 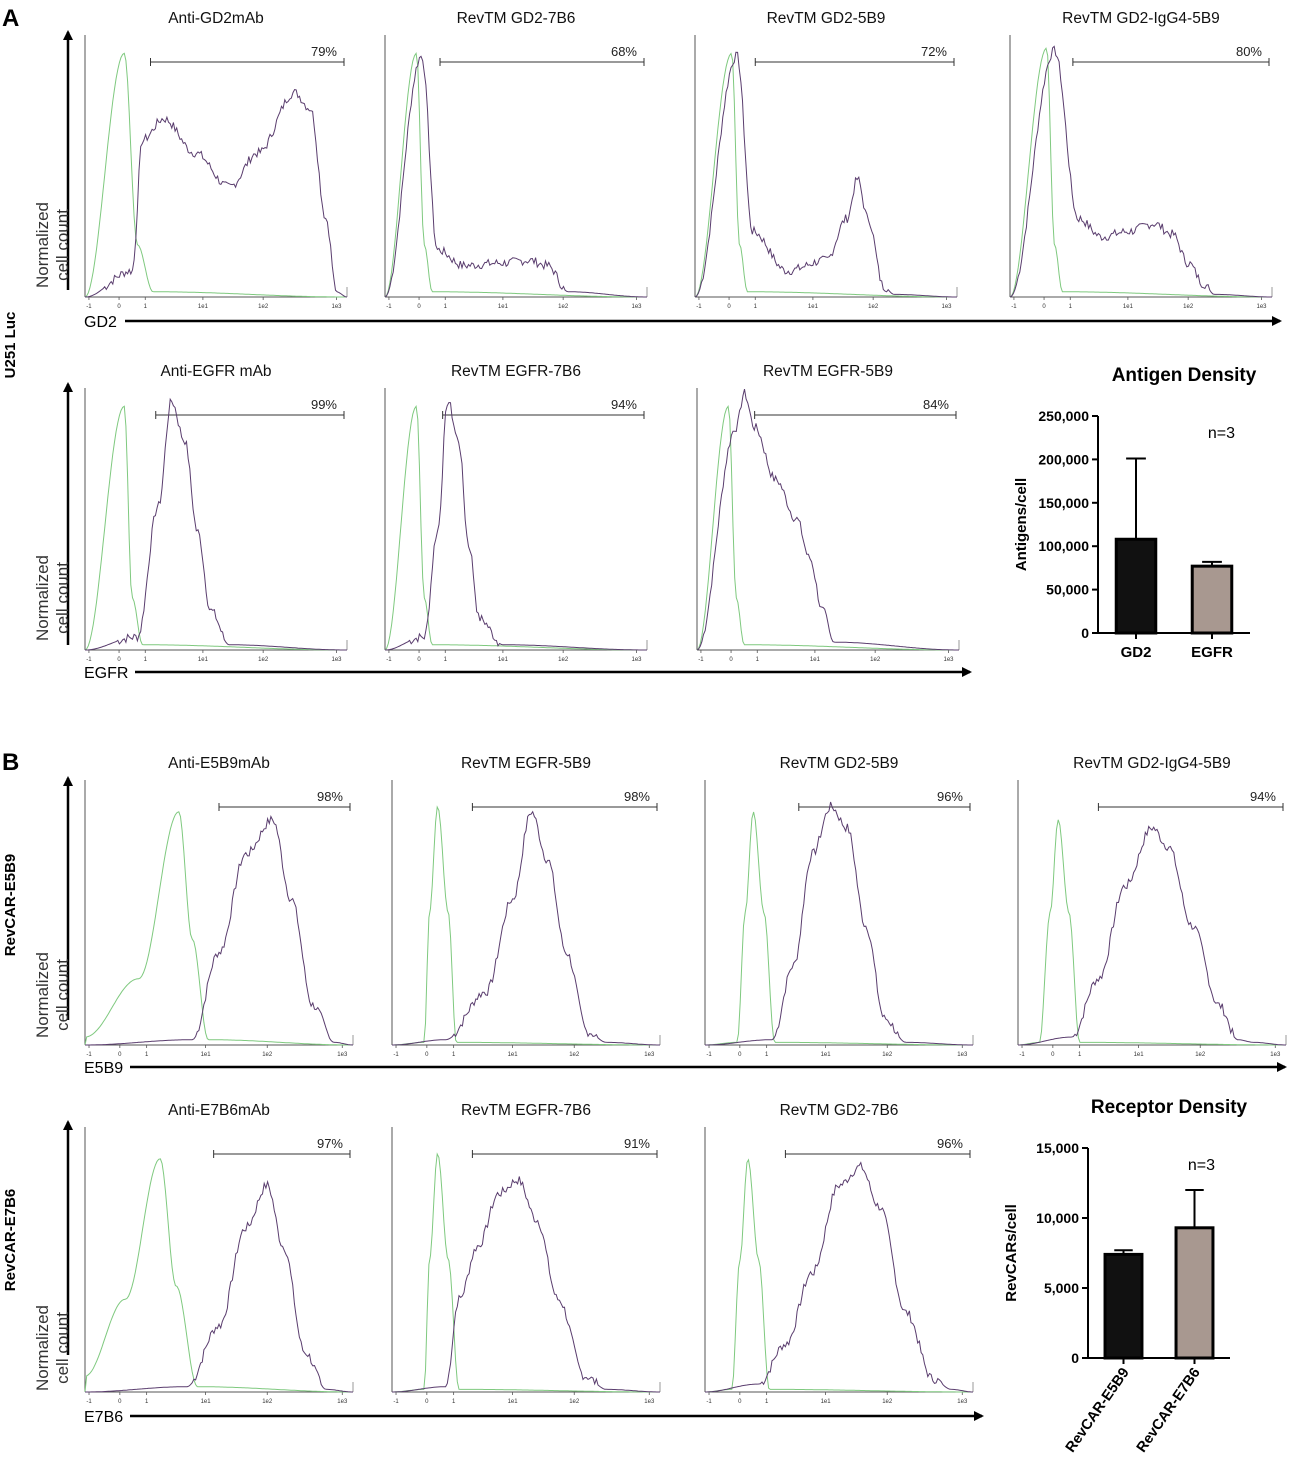 What do you see at coordinates (62, 245) in the screenshot?
I see `y-label-a1-line2: cell count` at bounding box center [62, 245].